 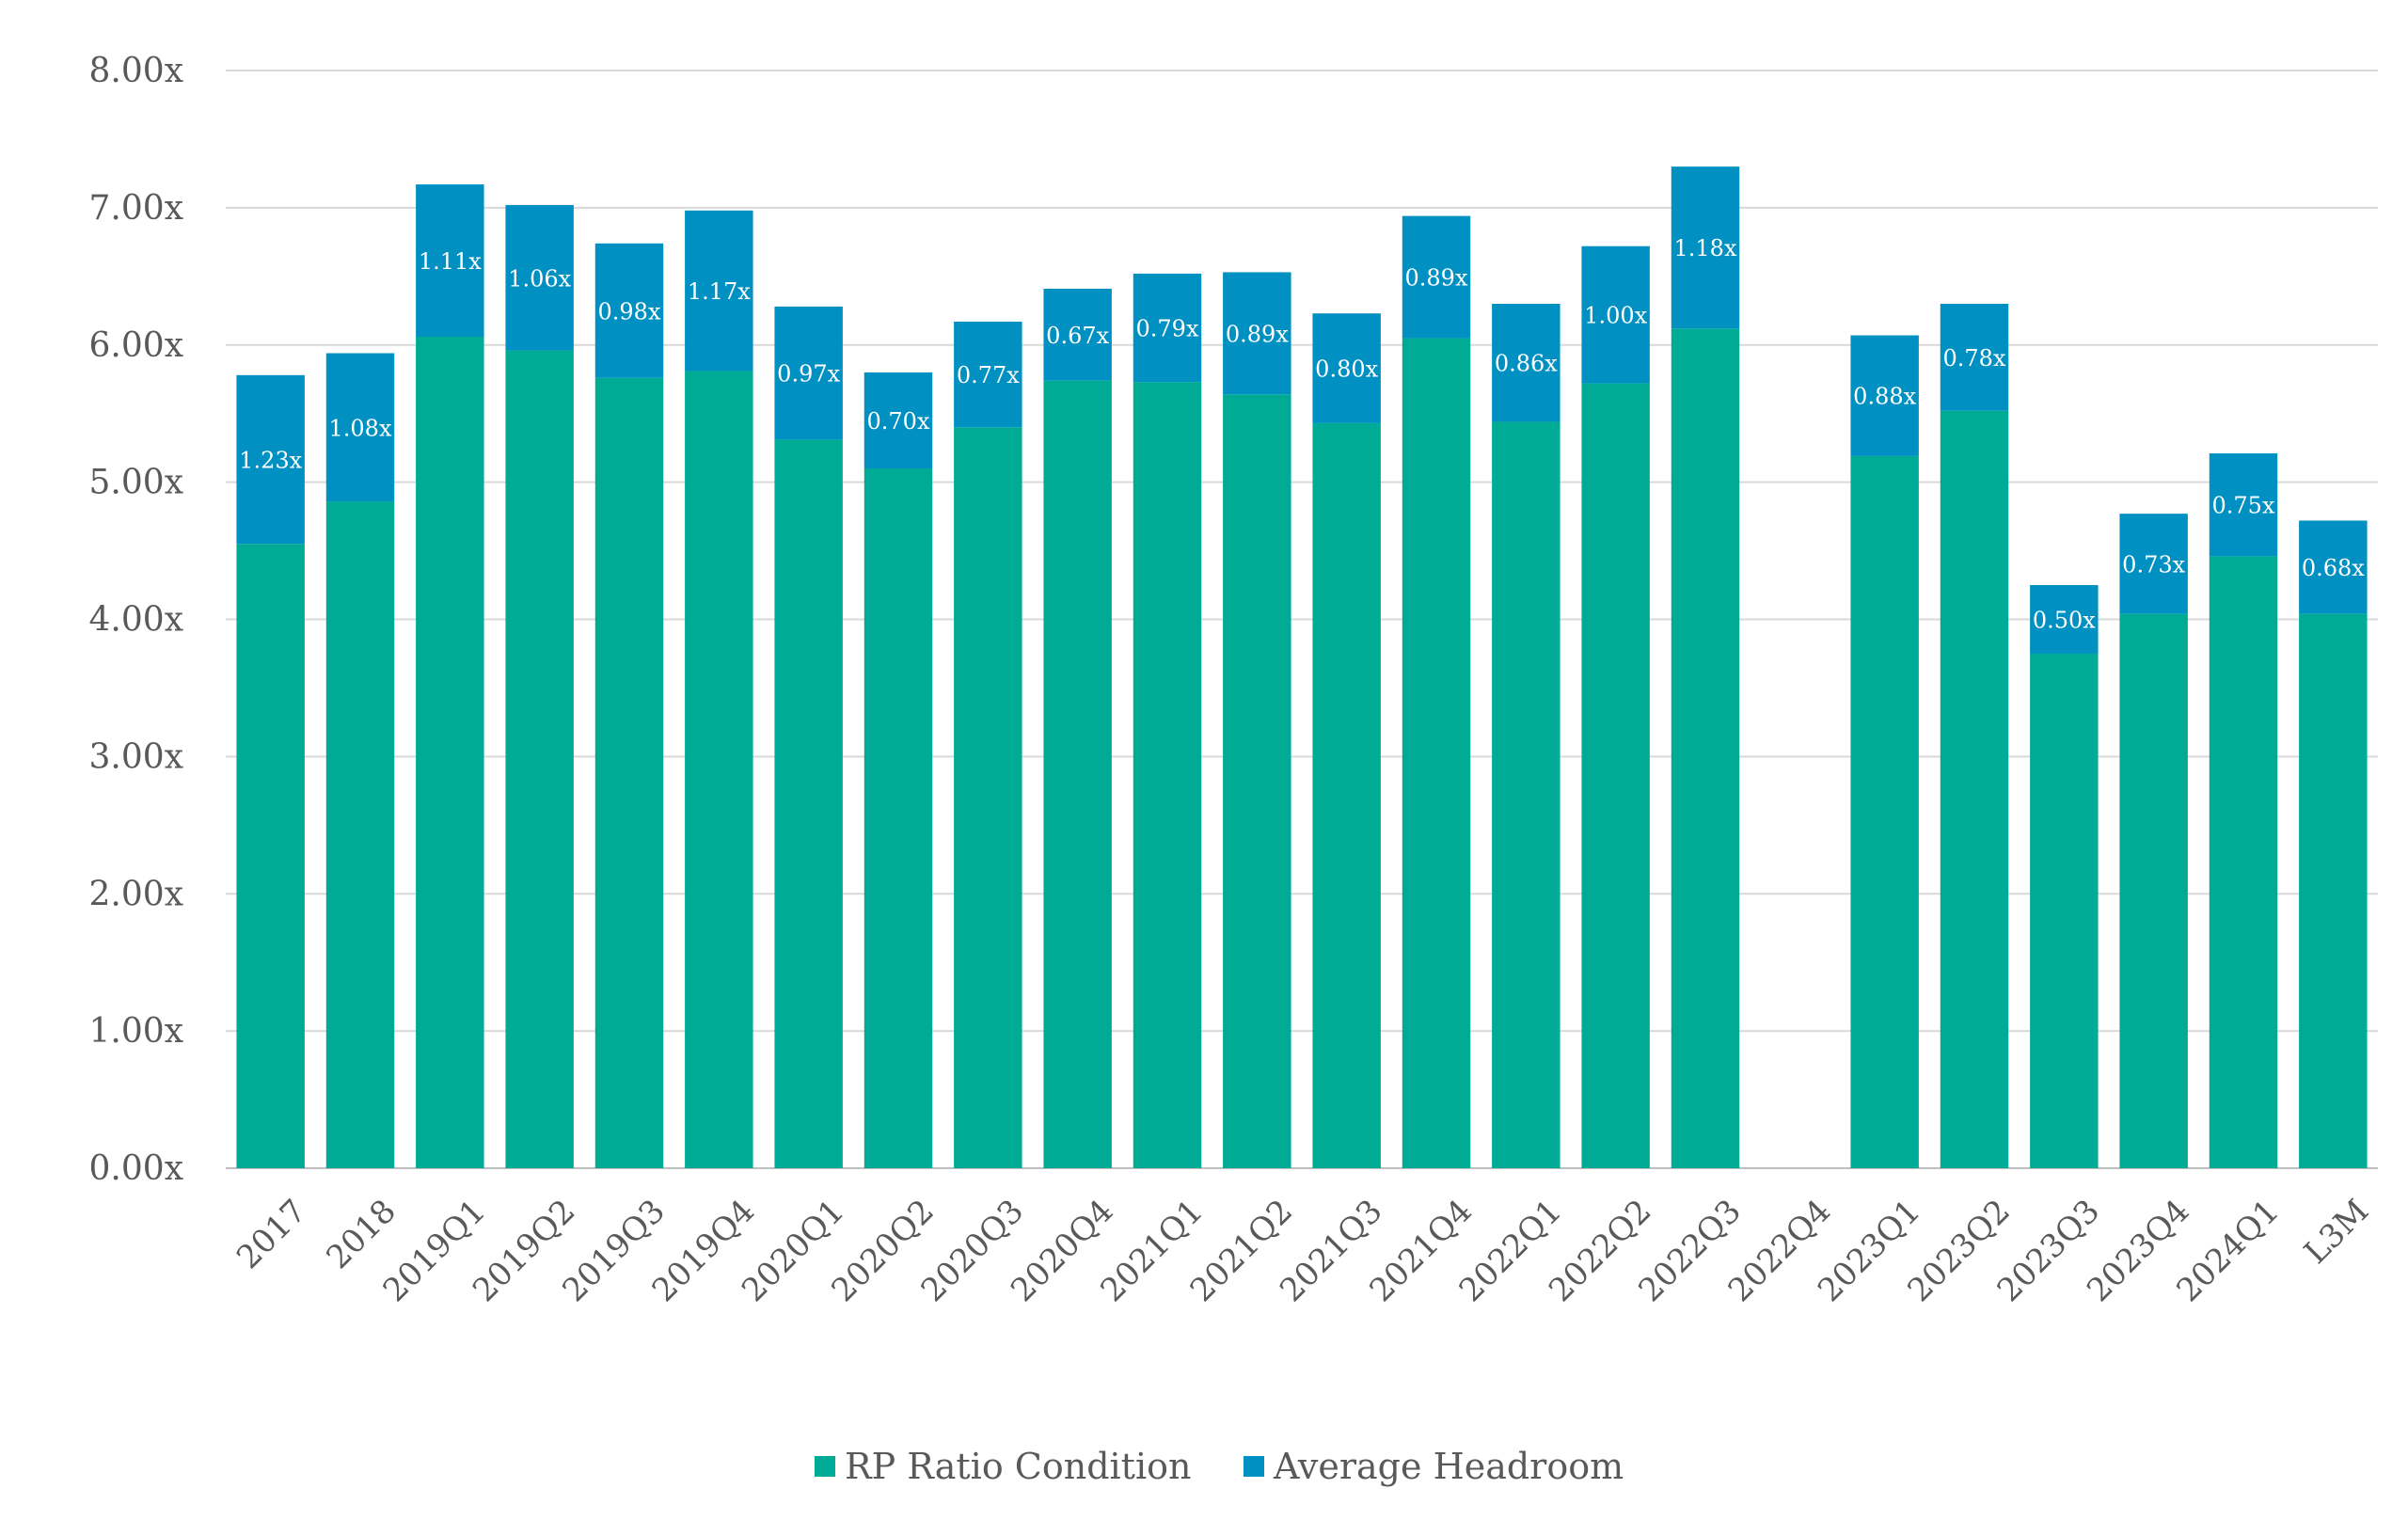 What do you see at coordinates (136, 483) in the screenshot?
I see `y-tick-label: 5.00x` at bounding box center [136, 483].